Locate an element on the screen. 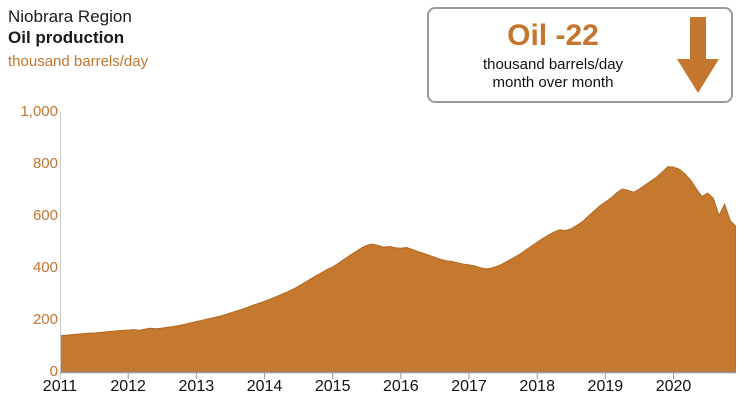 Image resolution: width=740 pixels, height=406 pixels. x-tick-label: 2014 is located at coordinates (264, 386).